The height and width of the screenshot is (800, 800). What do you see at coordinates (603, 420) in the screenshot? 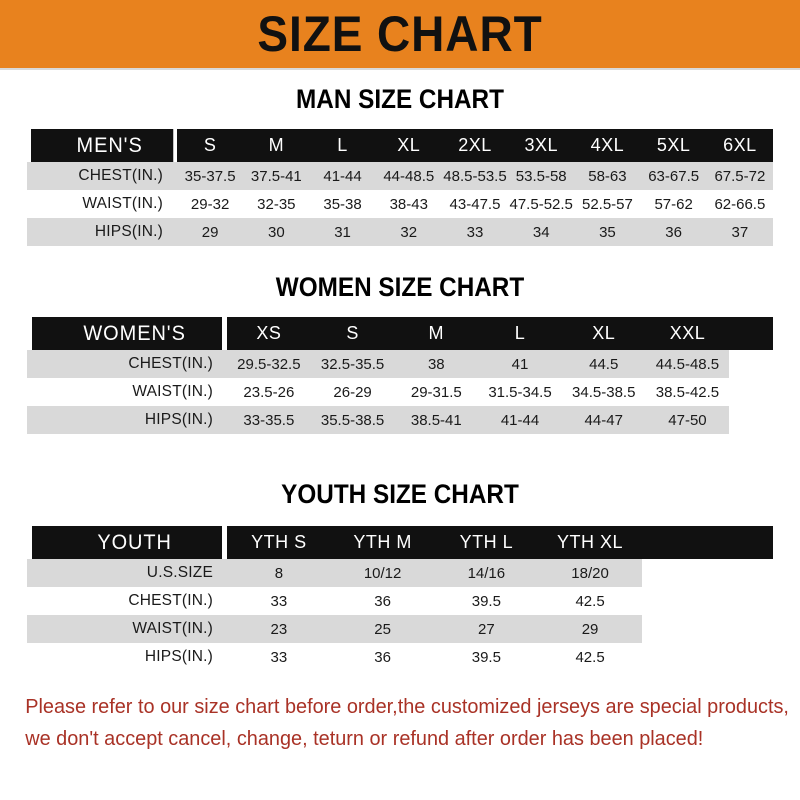
I see `women-measurement-cell: 44-47` at bounding box center [603, 420].